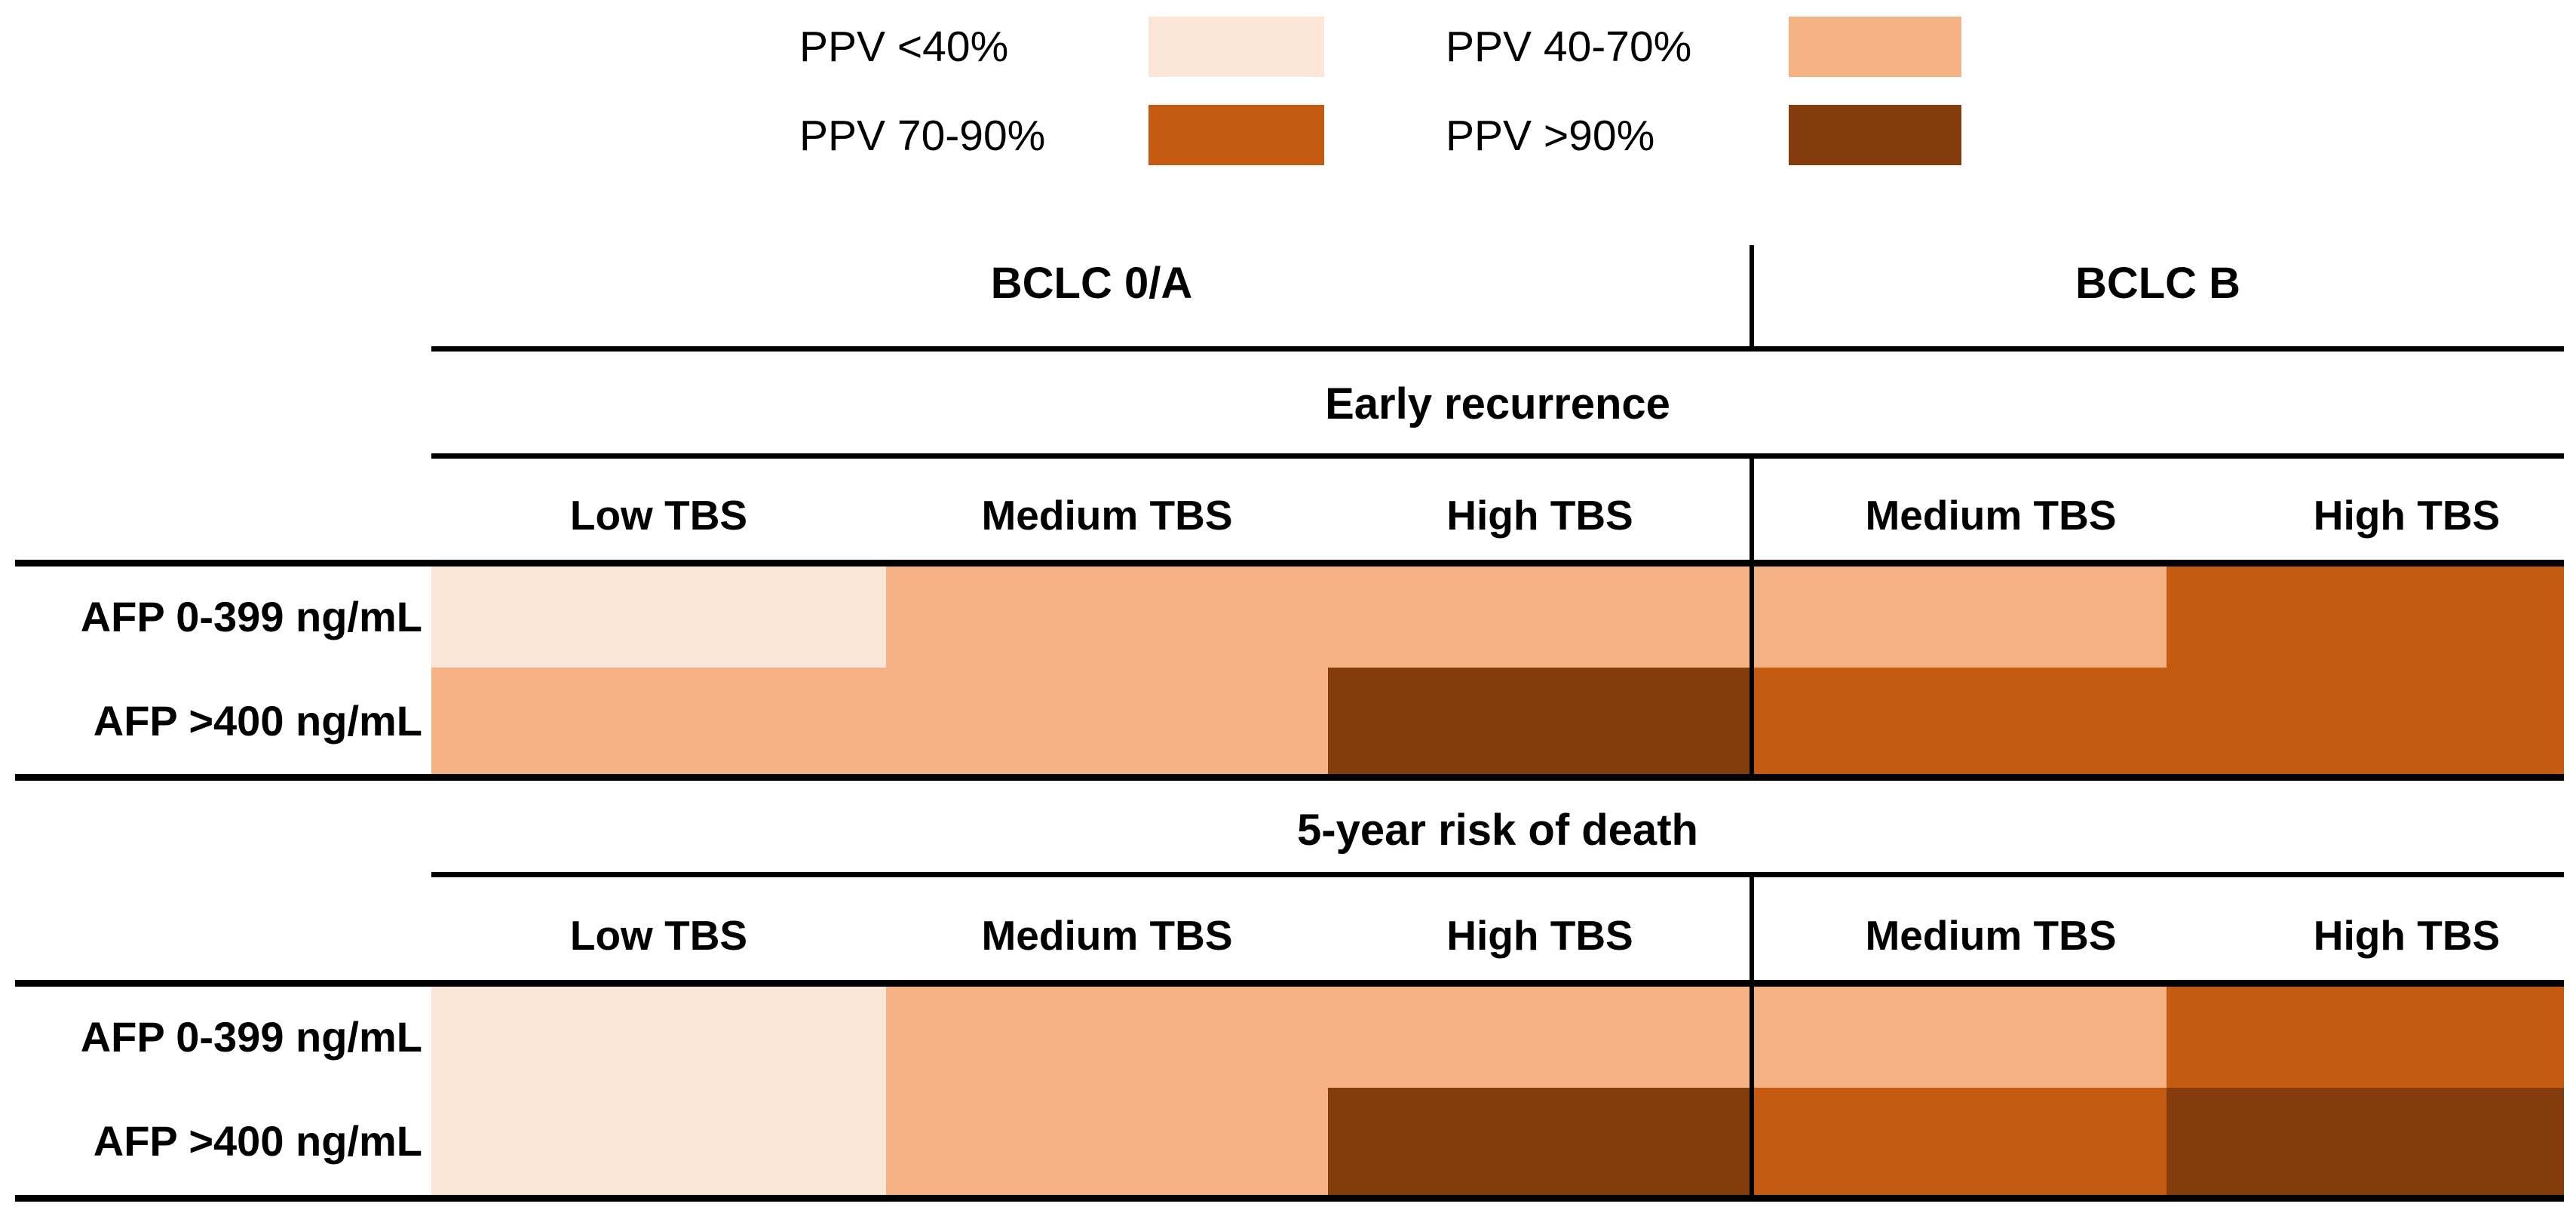 This screenshot has height=1219, width=2576. What do you see at coordinates (2158, 283) in the screenshot?
I see `column-group-header-bclc-b: BCLC B` at bounding box center [2158, 283].